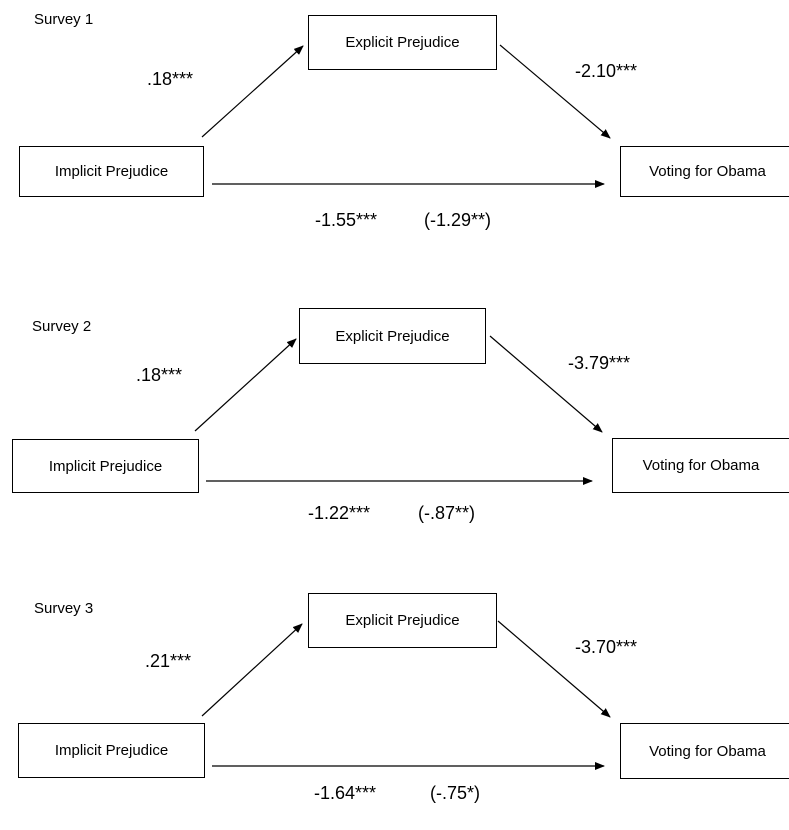  Describe the element at coordinates (447, 513) in the screenshot. I see `coef-direct-controlled: (-.87**)` at that location.